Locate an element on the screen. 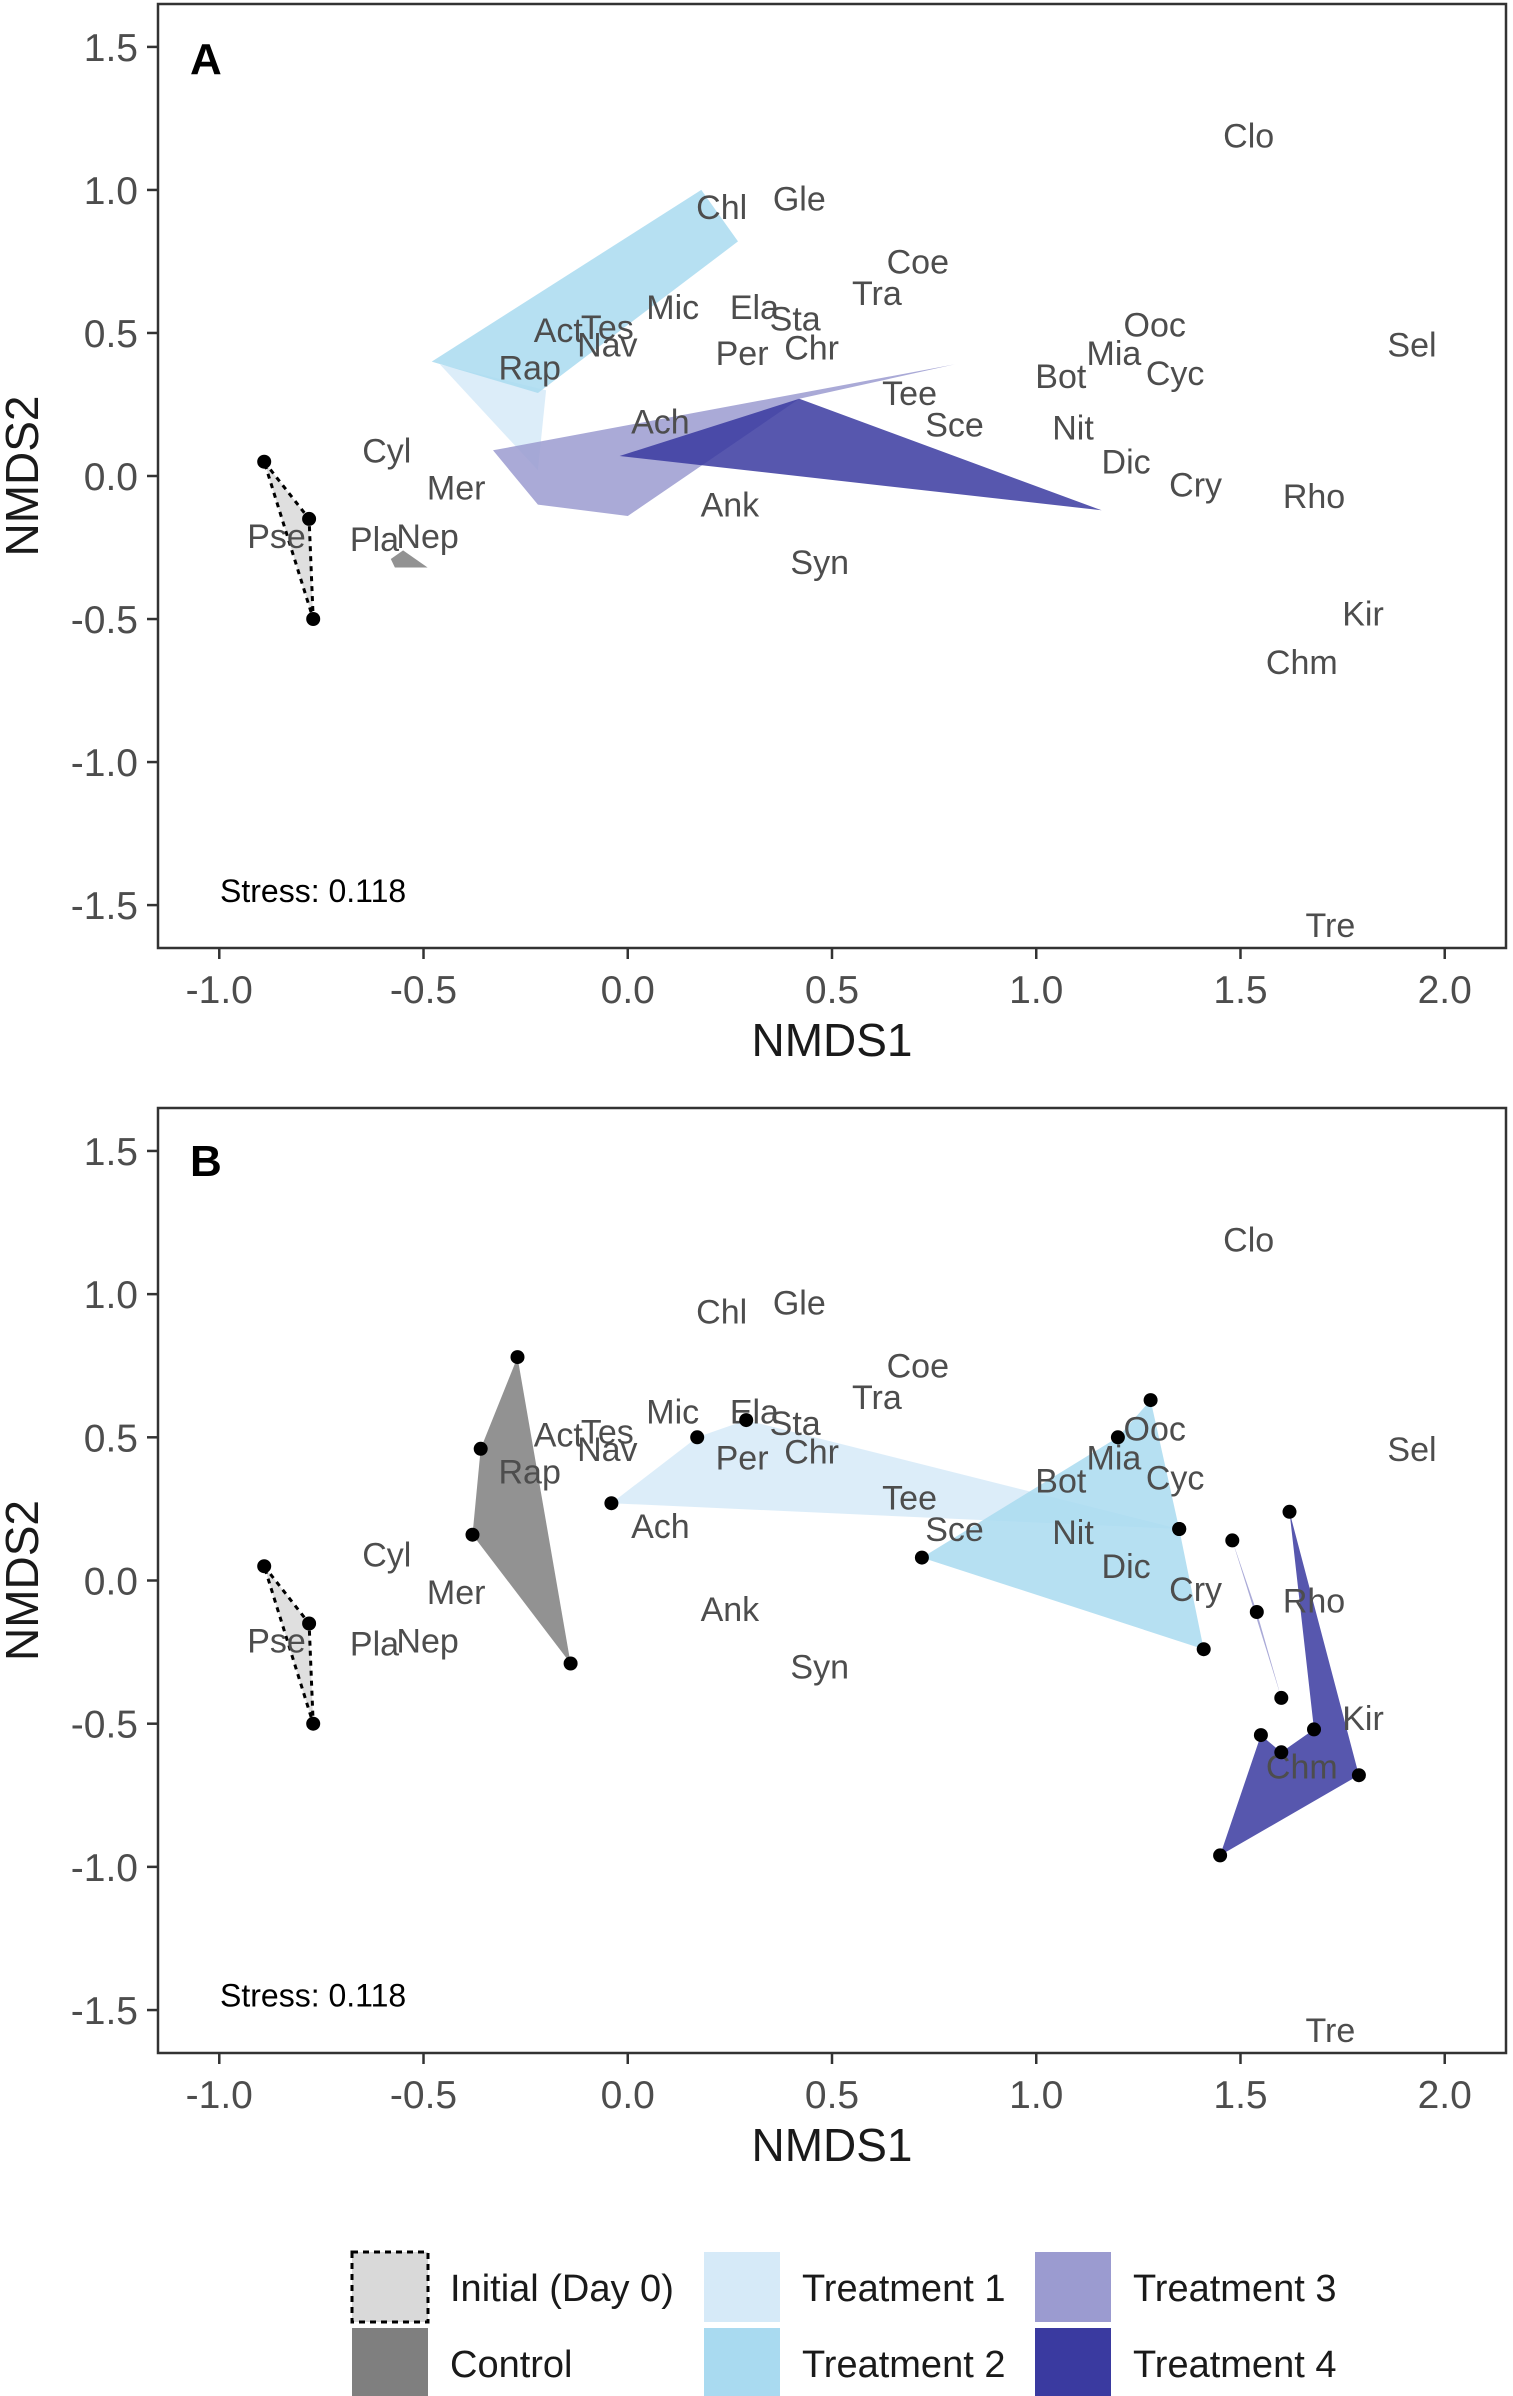  x-tick-label: 1.0 is located at coordinates (1036, 2095).